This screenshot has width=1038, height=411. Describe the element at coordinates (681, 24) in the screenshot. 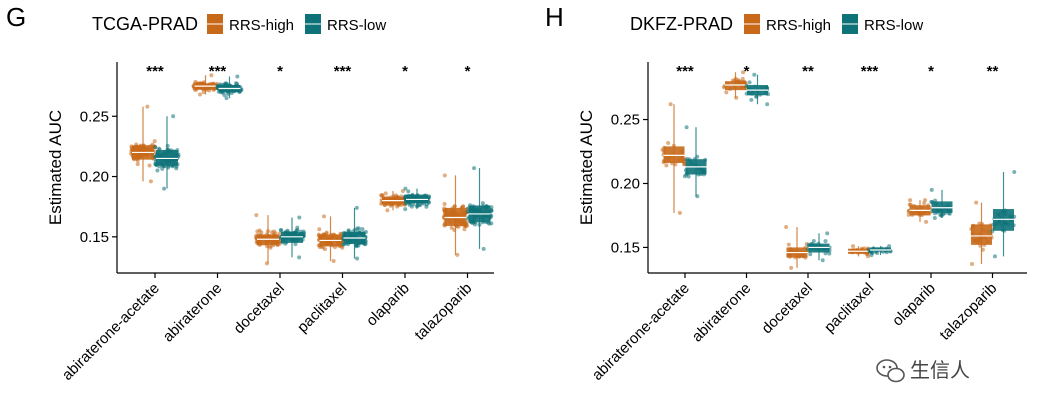

I see `legend-title: DKFZ-PRAD` at that location.